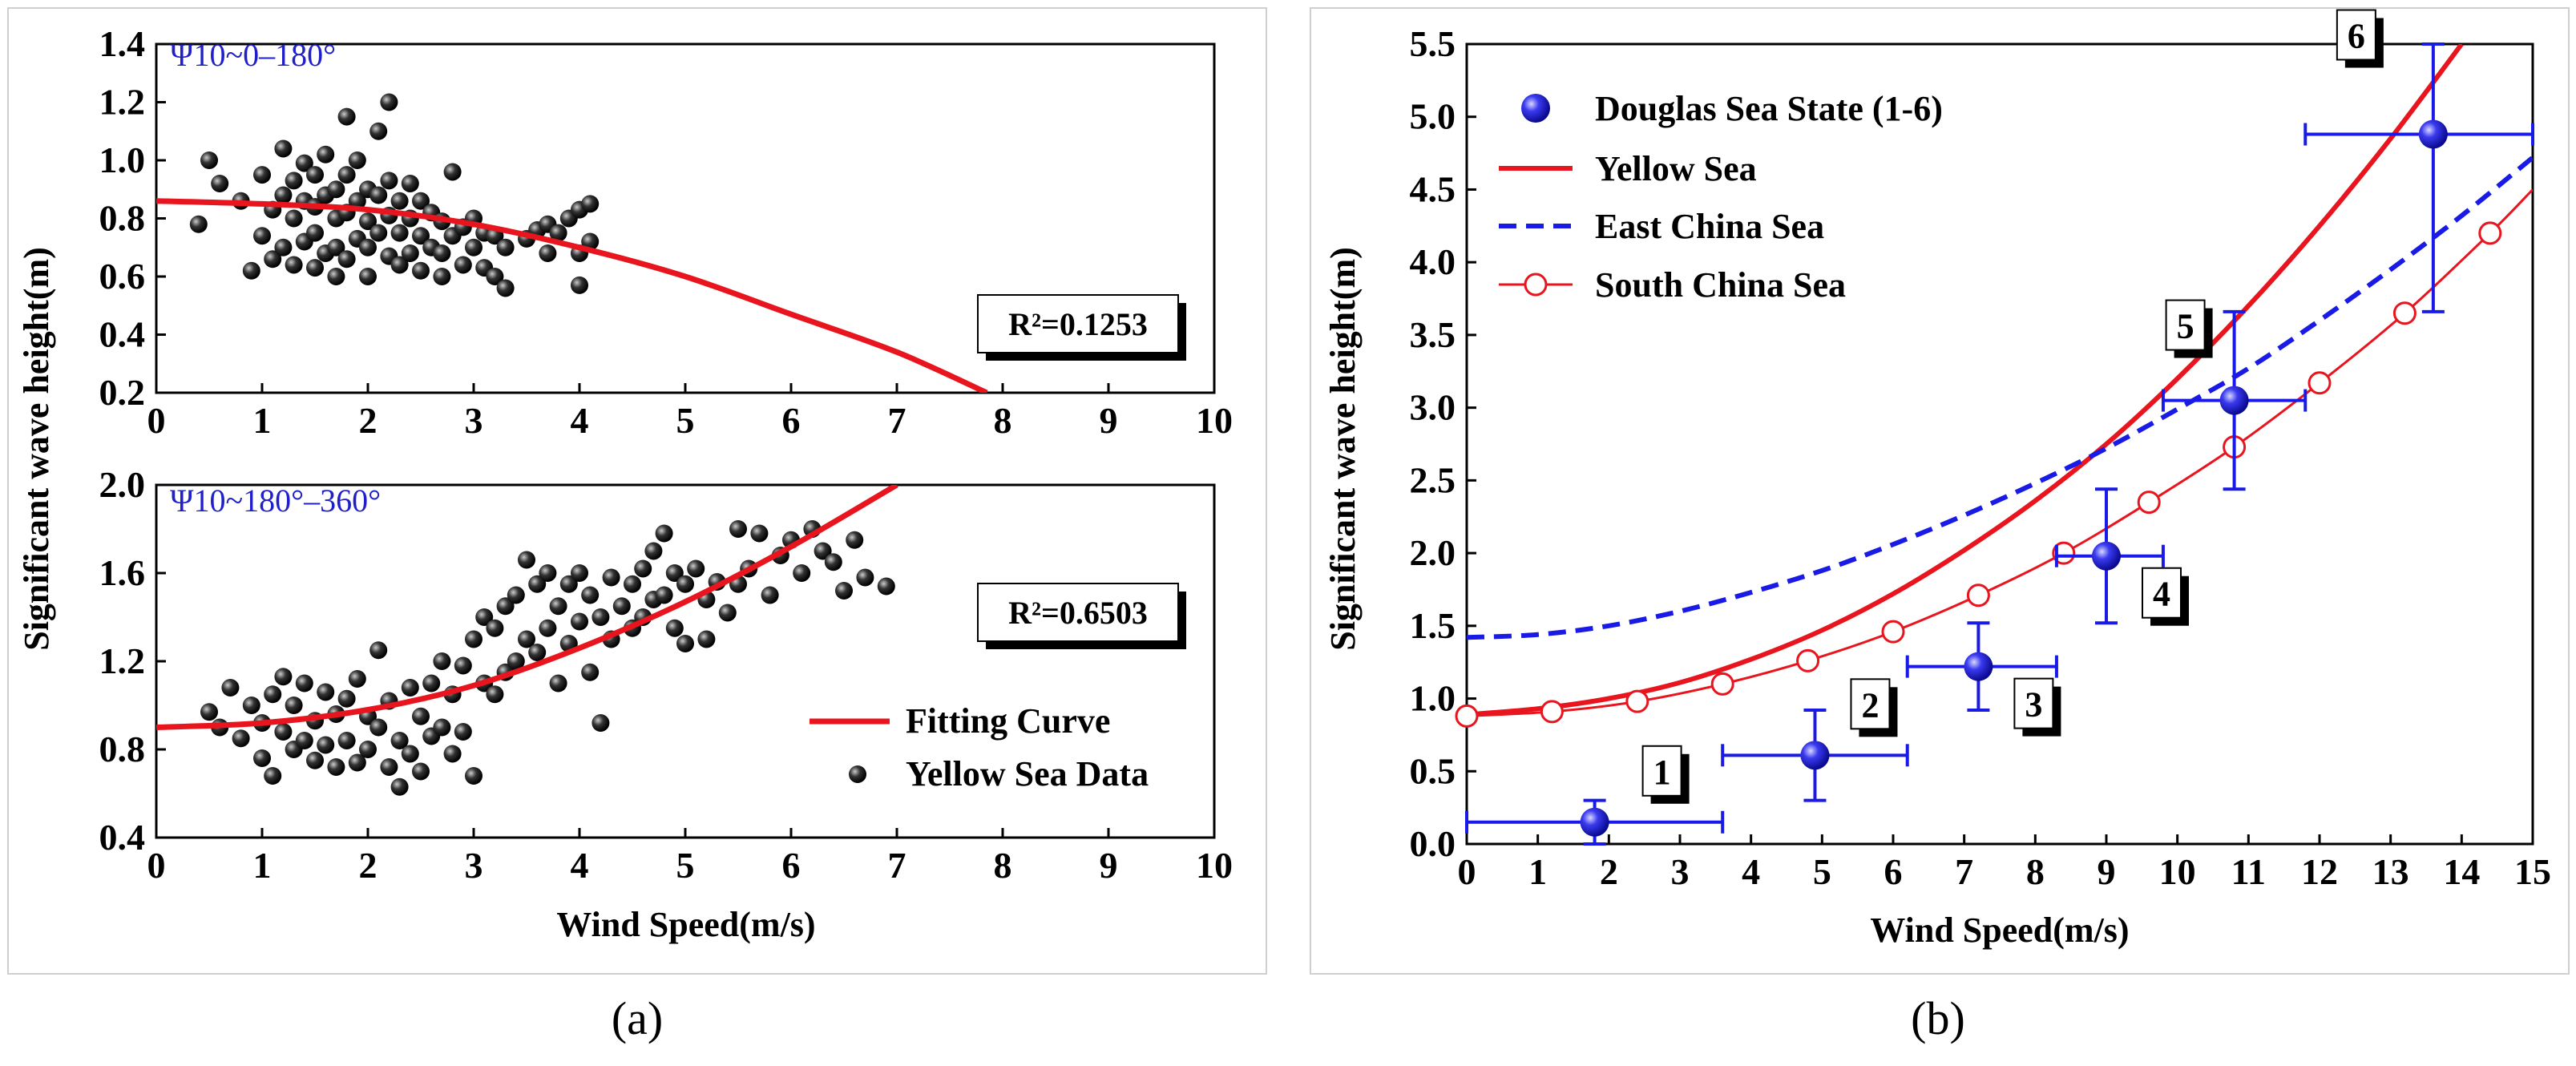 This screenshot has height=1066, width=2576. I want to click on a-bottom-ytick-label: 0.4, so click(122, 837).